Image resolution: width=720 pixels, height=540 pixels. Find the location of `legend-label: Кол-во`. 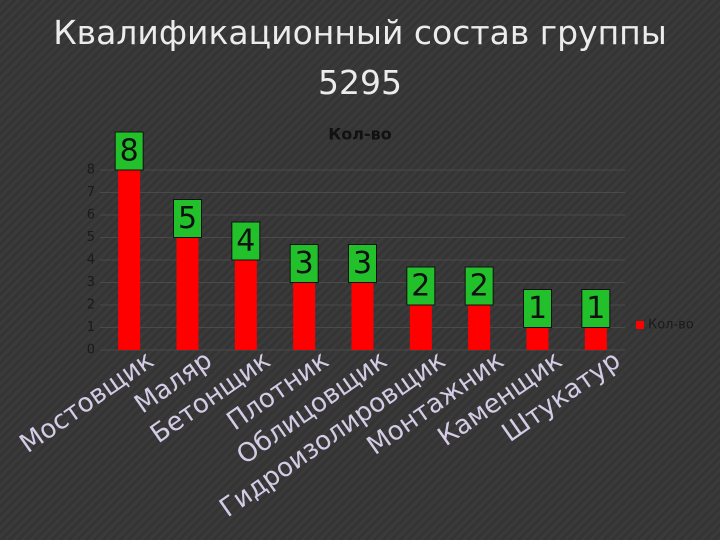

legend-label: Кол-во is located at coordinates (671, 325).